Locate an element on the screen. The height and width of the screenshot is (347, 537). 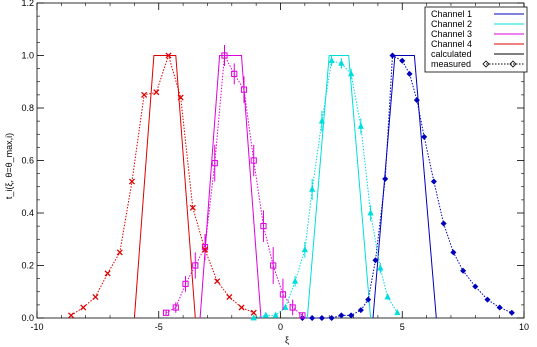
y-tick-label: 0.6 is located at coordinates (27, 161).